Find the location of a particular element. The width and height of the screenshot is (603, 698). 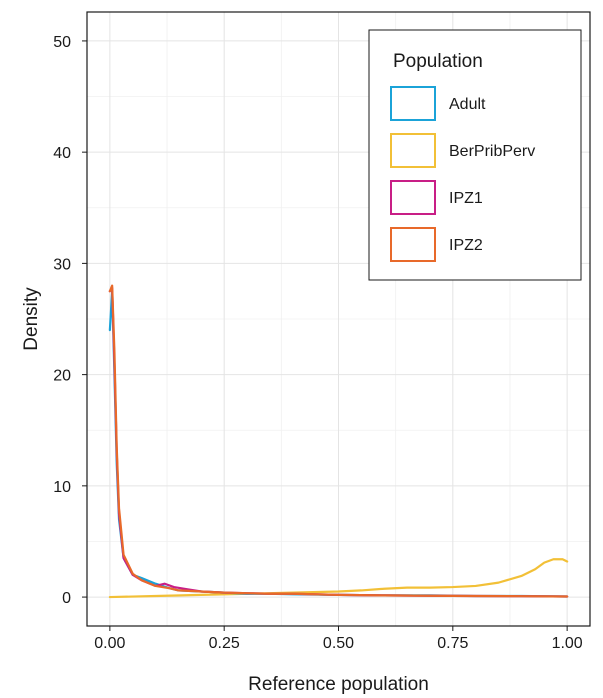

y-tick-label: 40 is located at coordinates (62, 153).